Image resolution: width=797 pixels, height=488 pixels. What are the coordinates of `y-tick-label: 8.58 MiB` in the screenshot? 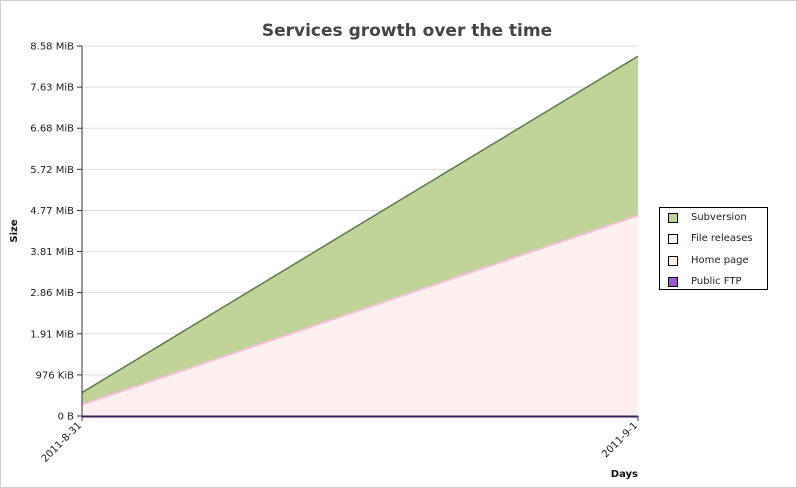 It's located at (52, 47).